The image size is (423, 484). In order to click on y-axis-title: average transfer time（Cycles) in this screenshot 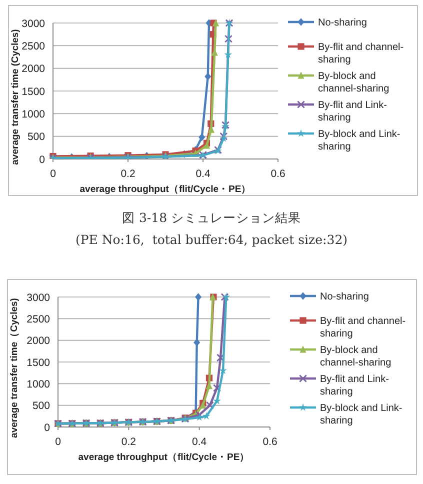, I will do `click(14, 368)`.